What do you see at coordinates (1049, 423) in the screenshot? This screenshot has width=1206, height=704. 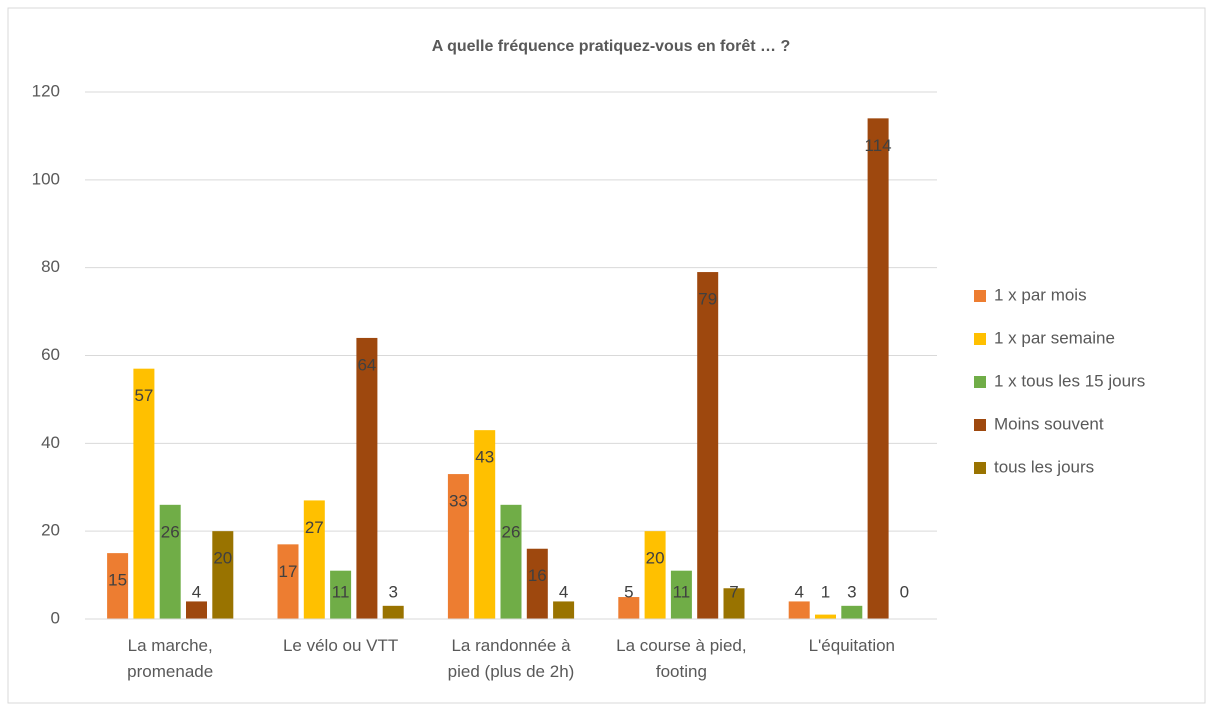 I see `legend-label: Moins souvent` at bounding box center [1049, 423].